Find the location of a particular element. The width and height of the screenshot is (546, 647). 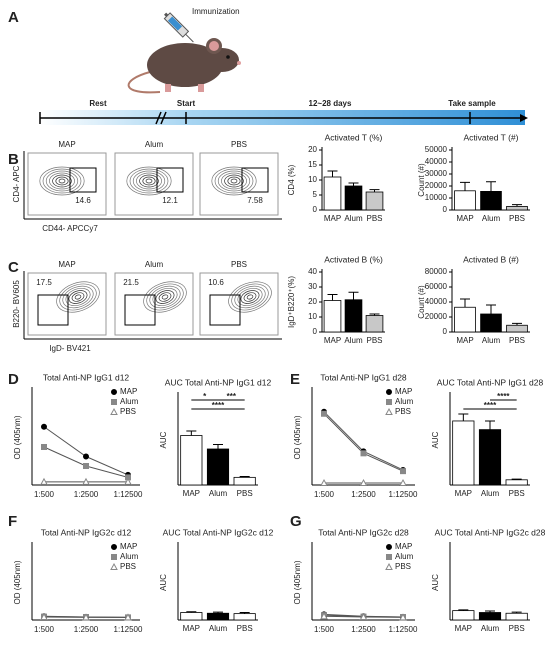

flow-plot-name: PBS is located at coordinates (239, 144).